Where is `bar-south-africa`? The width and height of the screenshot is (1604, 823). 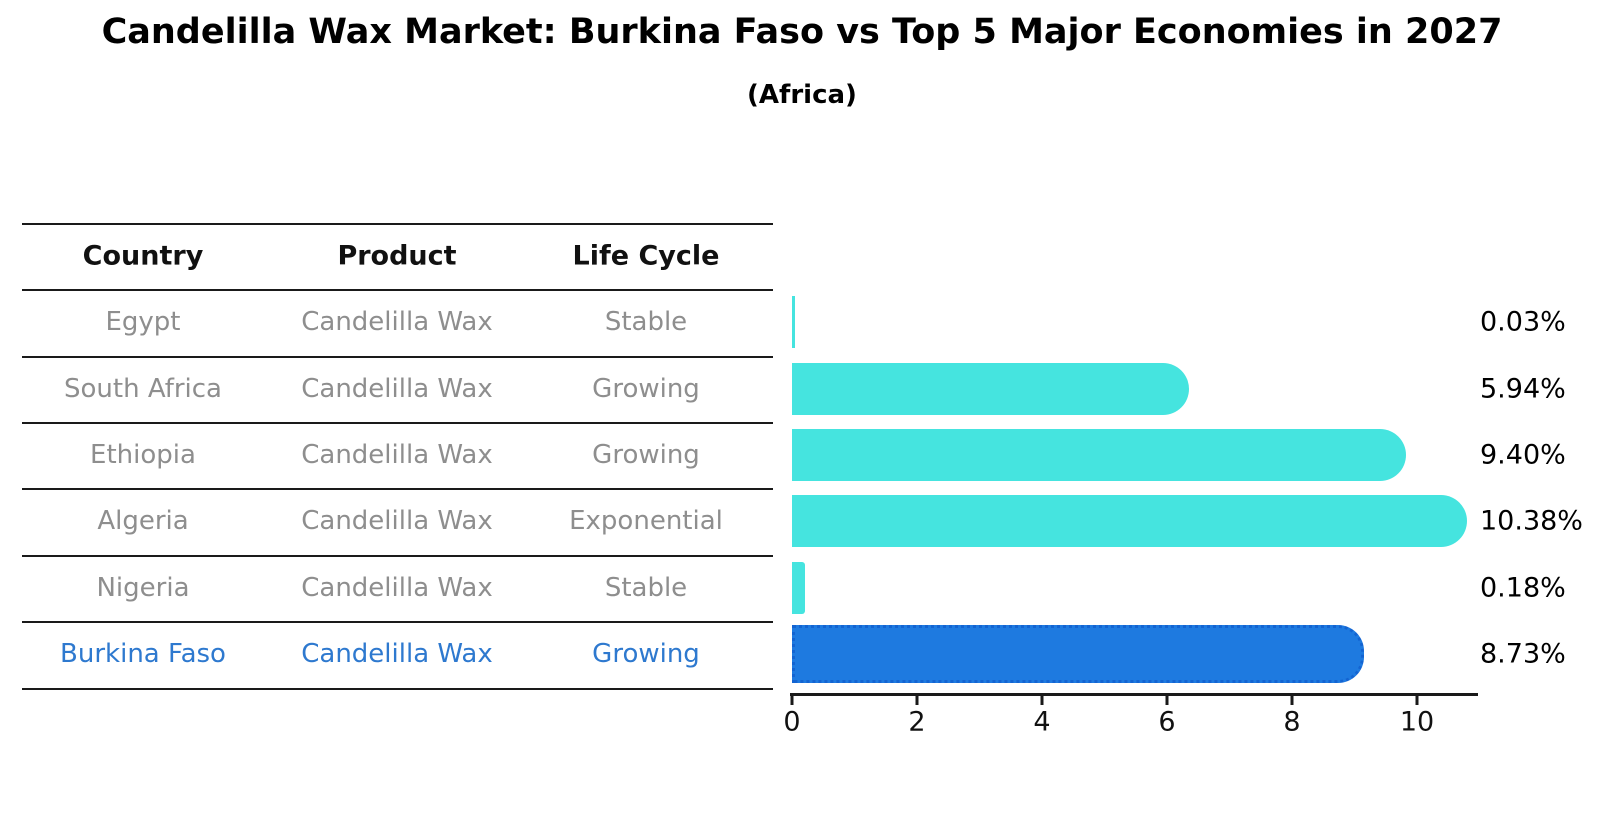 bar-south-africa is located at coordinates (991, 389).